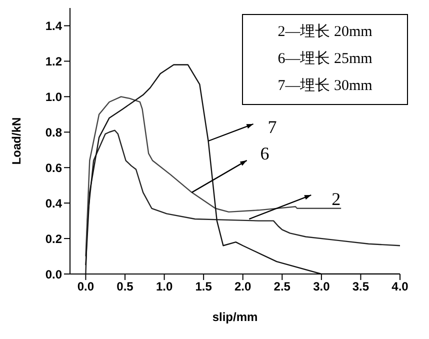 Image resolution: width=429 pixels, height=339 pixels. I want to click on annotation: 2—埋长 20mm, so click(325, 32).